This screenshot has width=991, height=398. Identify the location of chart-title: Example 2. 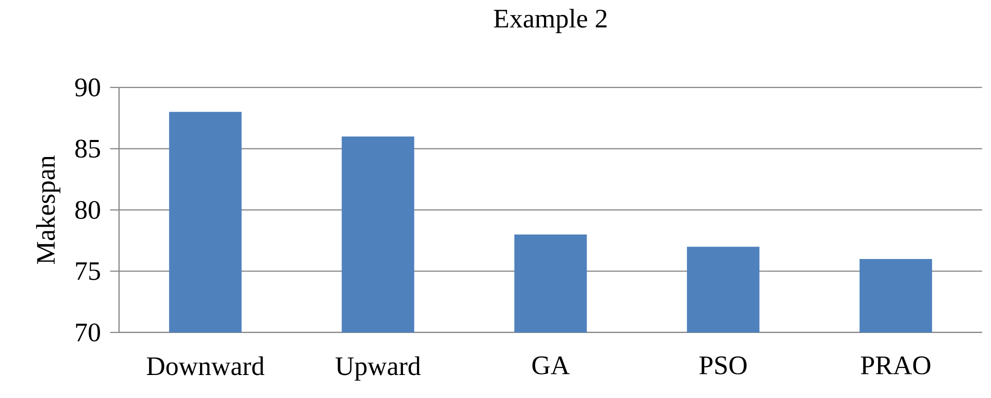
(550, 21).